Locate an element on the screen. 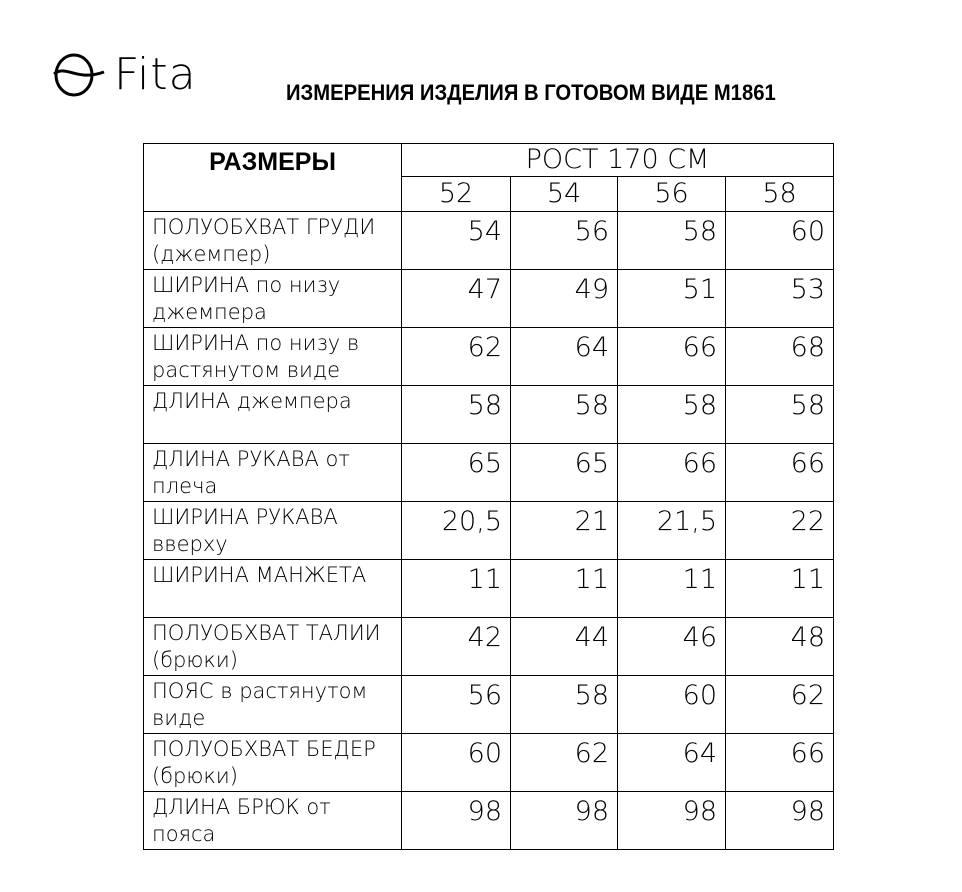  table-row: ШИРИНА МАНЖЕТА 11 11 11 11 is located at coordinates (488, 588).